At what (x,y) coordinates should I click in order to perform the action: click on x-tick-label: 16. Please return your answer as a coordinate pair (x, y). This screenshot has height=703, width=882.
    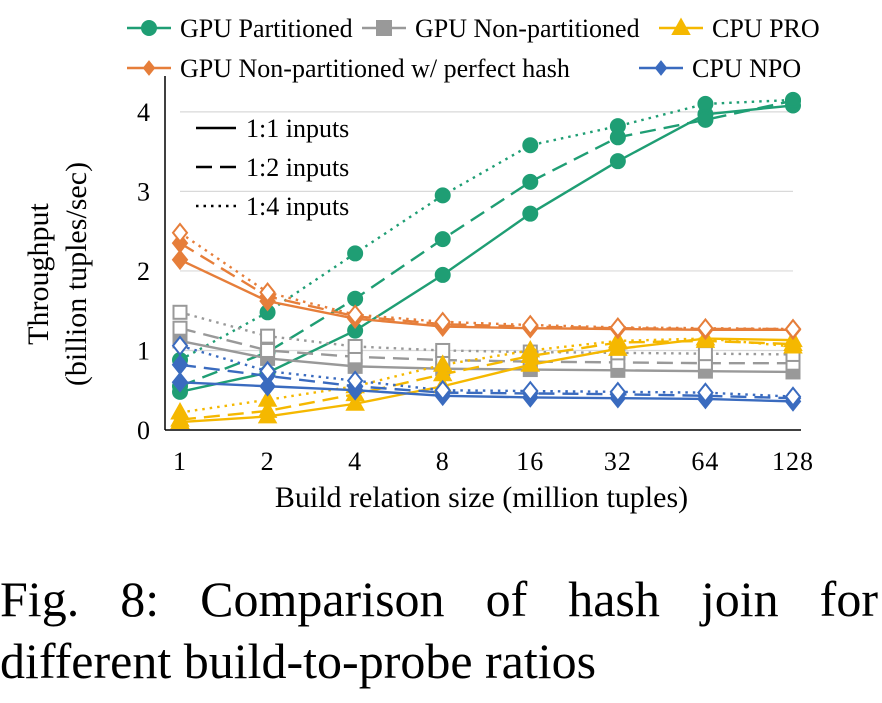
    Looking at the image, I should click on (530, 461).